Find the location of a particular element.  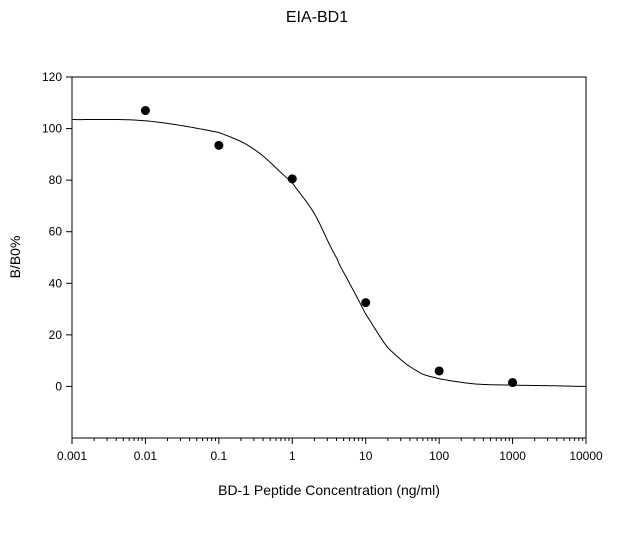

y-tick-label: 60 is located at coordinates (56, 232).